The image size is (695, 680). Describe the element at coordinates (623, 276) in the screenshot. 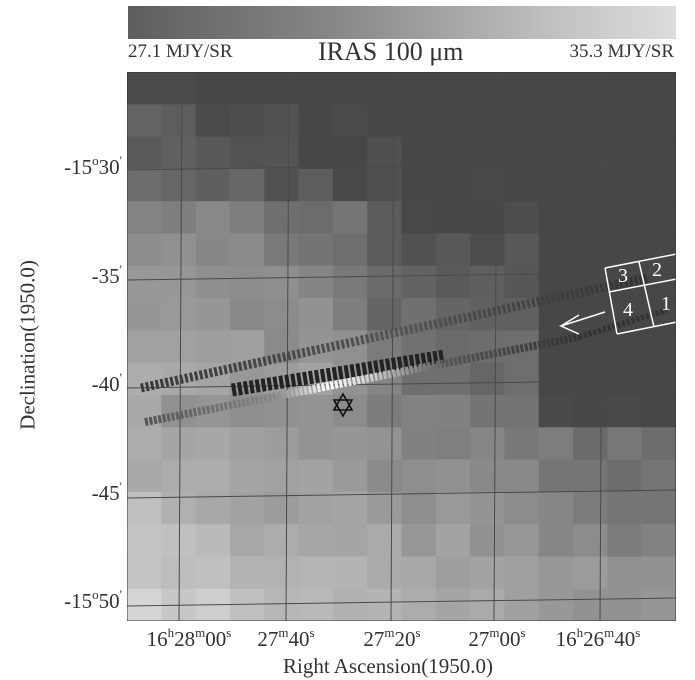

I see `field-label-3: 3` at that location.